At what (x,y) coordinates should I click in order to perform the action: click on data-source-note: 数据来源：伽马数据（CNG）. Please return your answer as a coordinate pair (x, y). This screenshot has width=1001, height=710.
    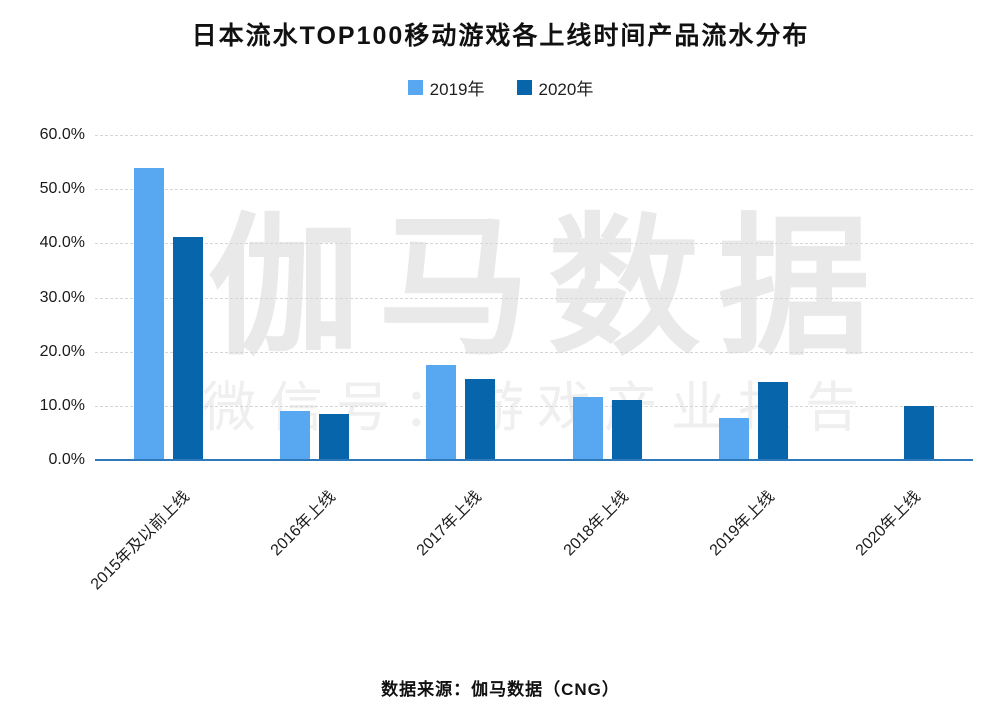
    Looking at the image, I should click on (500, 689).